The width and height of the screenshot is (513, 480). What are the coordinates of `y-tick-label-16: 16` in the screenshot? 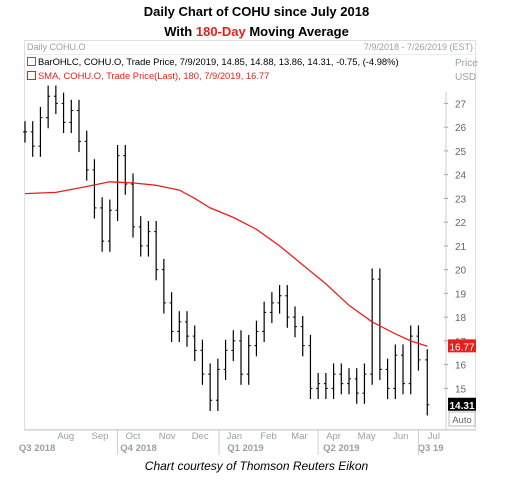 It's located at (461, 366).